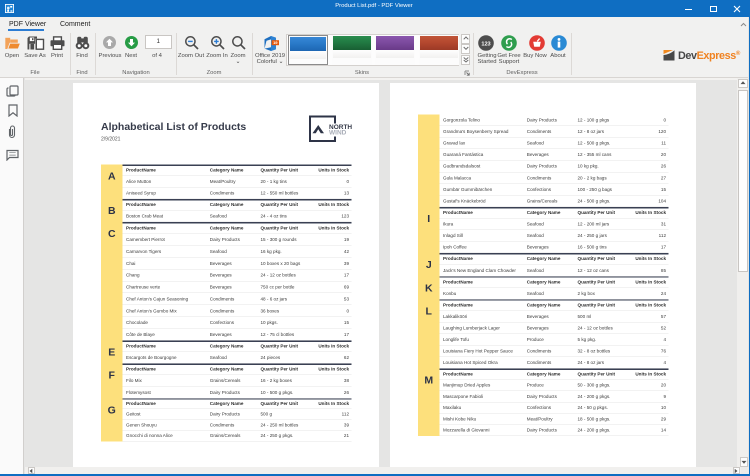 The height and width of the screenshot is (476, 750). I want to click on svg-text: 19, so click(275, 42).